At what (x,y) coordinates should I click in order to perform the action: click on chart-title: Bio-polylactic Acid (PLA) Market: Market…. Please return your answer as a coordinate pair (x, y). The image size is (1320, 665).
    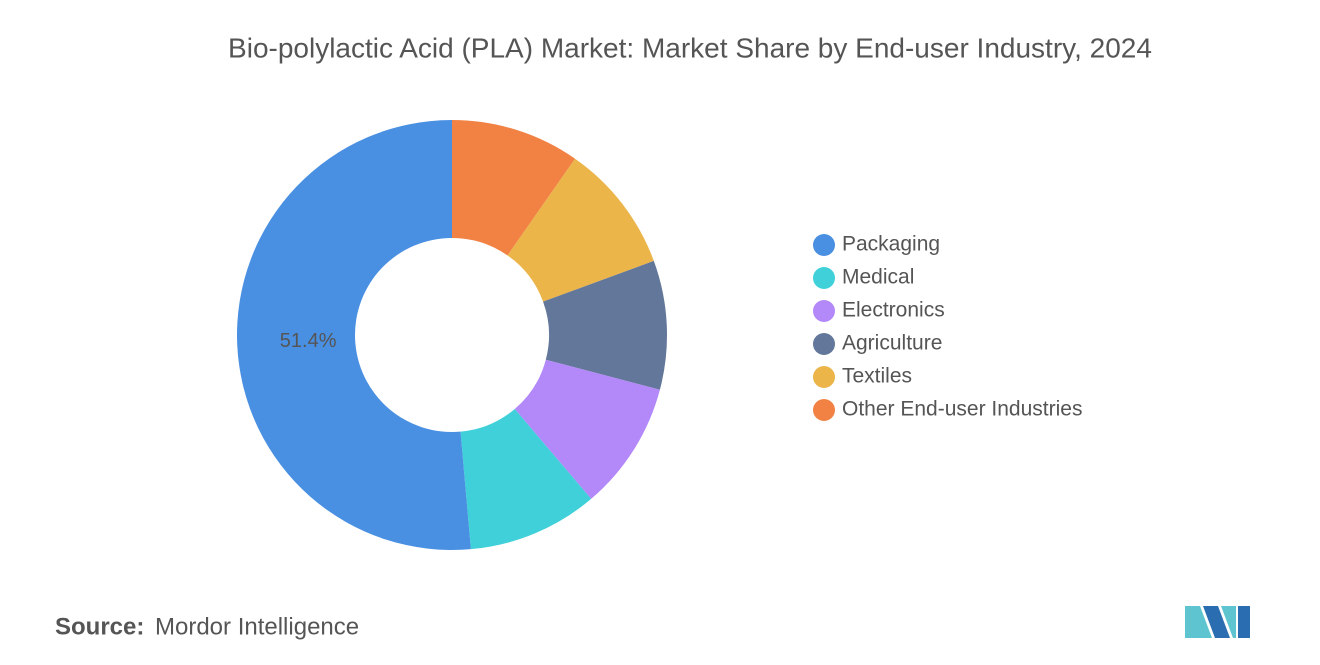
    Looking at the image, I should click on (690, 47).